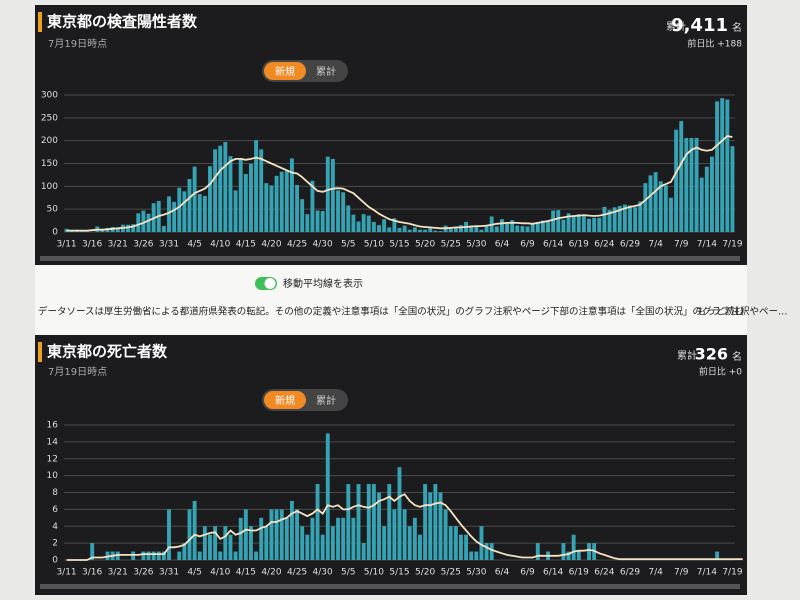 The width and height of the screenshot is (800, 600). What do you see at coordinates (53, 442) in the screenshot?
I see `y-tick-label: 14` at bounding box center [53, 442].